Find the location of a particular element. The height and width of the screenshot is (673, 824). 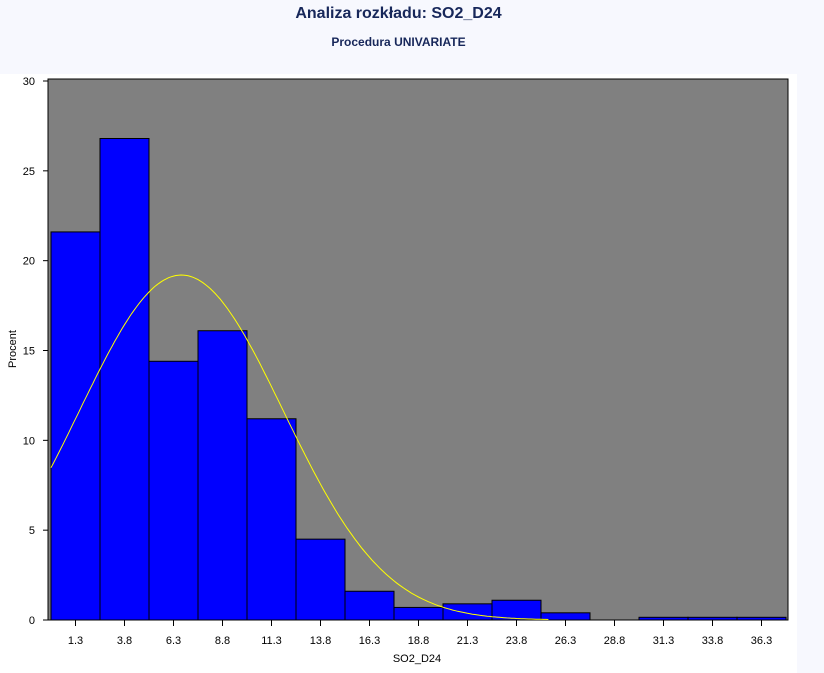

chart-title: Analiza rozkładu: SO2_D24 is located at coordinates (398, 13).